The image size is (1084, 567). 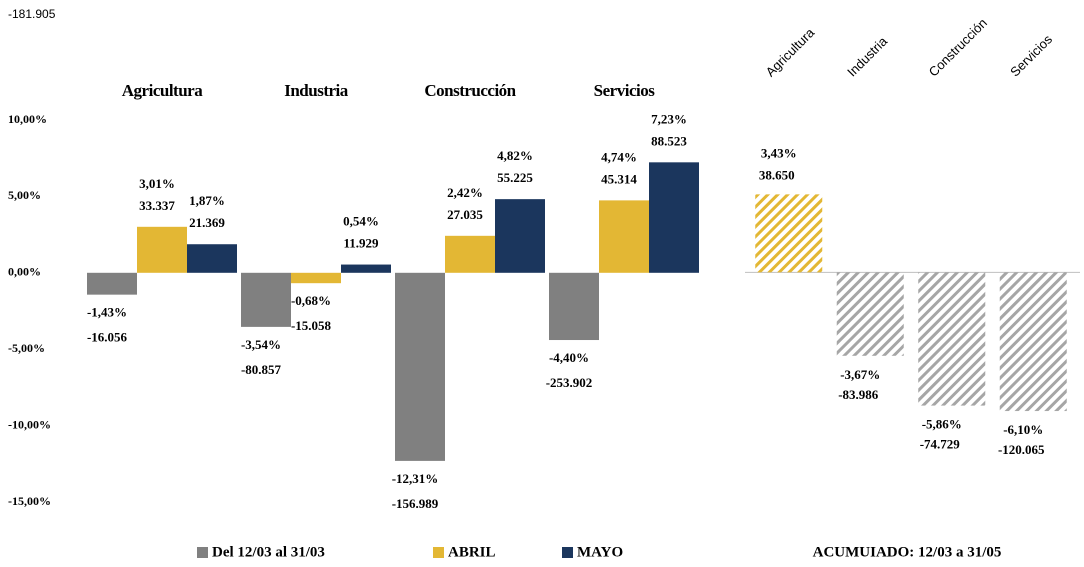 I want to click on count-label: -253.902, so click(x=569, y=382).